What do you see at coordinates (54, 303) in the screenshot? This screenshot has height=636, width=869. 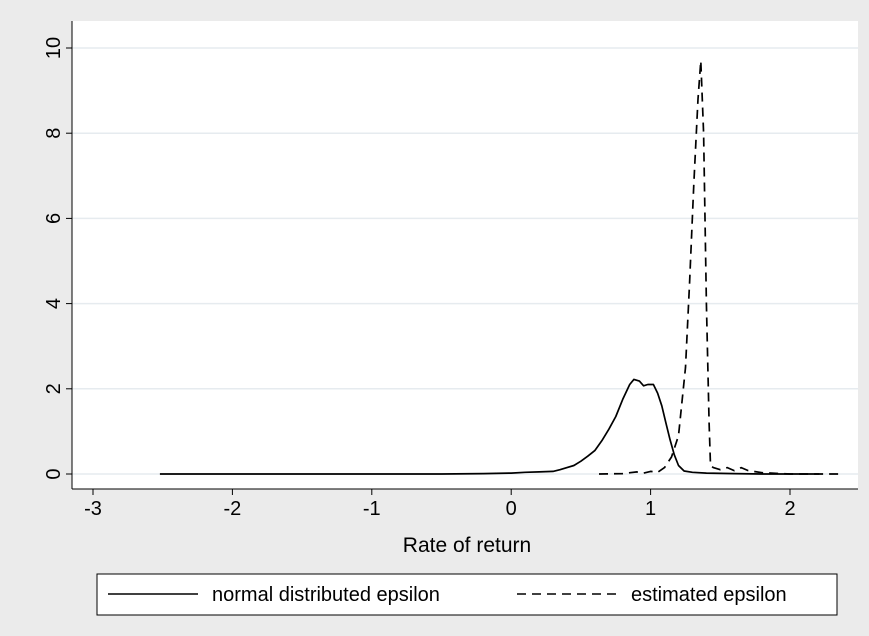 I see `y-tick-label: 4` at bounding box center [54, 303].